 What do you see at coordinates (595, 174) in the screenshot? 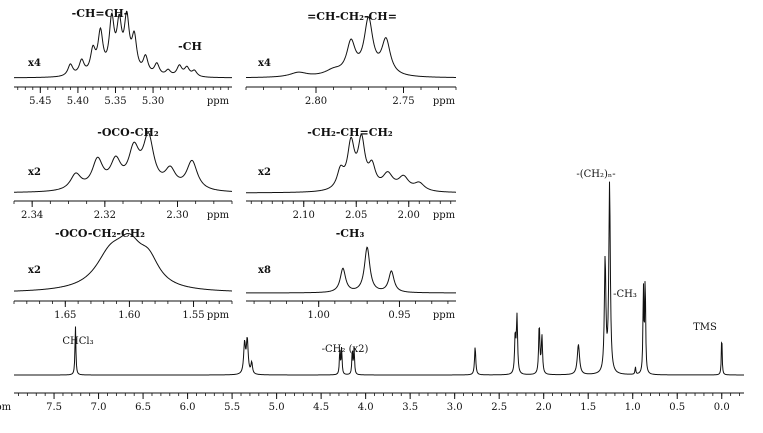
I see `peak-annotation: -(CH₂)ₙ-` at bounding box center [595, 174].